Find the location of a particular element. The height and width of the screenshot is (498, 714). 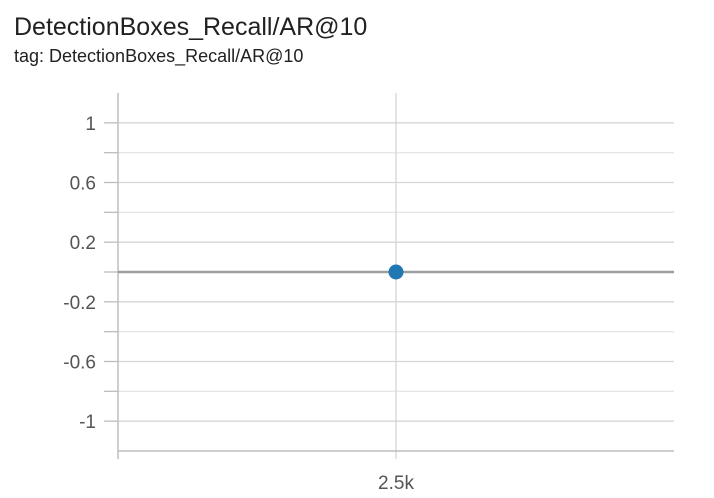

data-layer is located at coordinates (396, 272).